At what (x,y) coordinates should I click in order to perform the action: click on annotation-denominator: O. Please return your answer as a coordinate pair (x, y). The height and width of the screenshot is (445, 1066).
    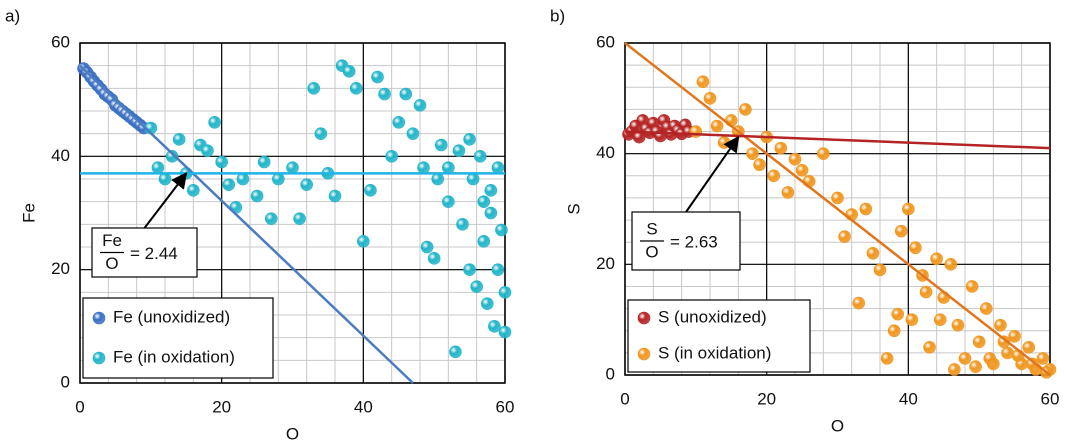
    Looking at the image, I should click on (111, 263).